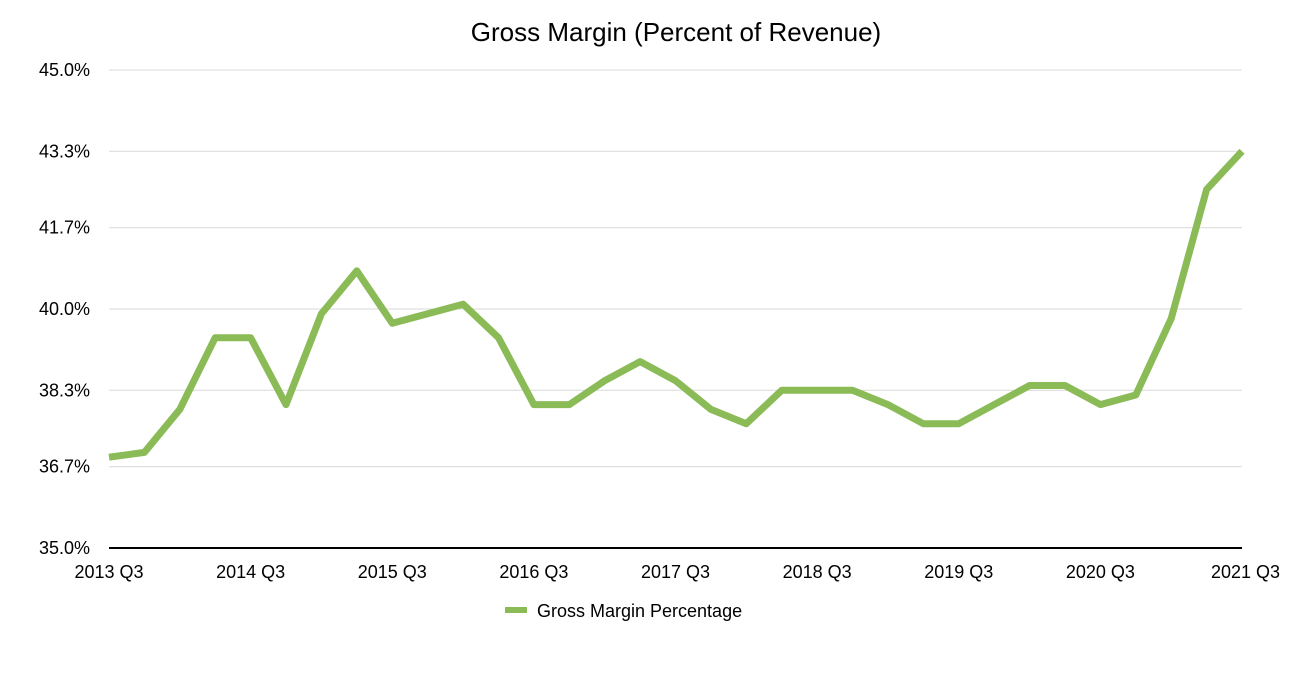 Image resolution: width=1312 pixels, height=676 pixels. Describe the element at coordinates (392, 572) in the screenshot. I see `x-tick-label: 2015 Q3` at that location.